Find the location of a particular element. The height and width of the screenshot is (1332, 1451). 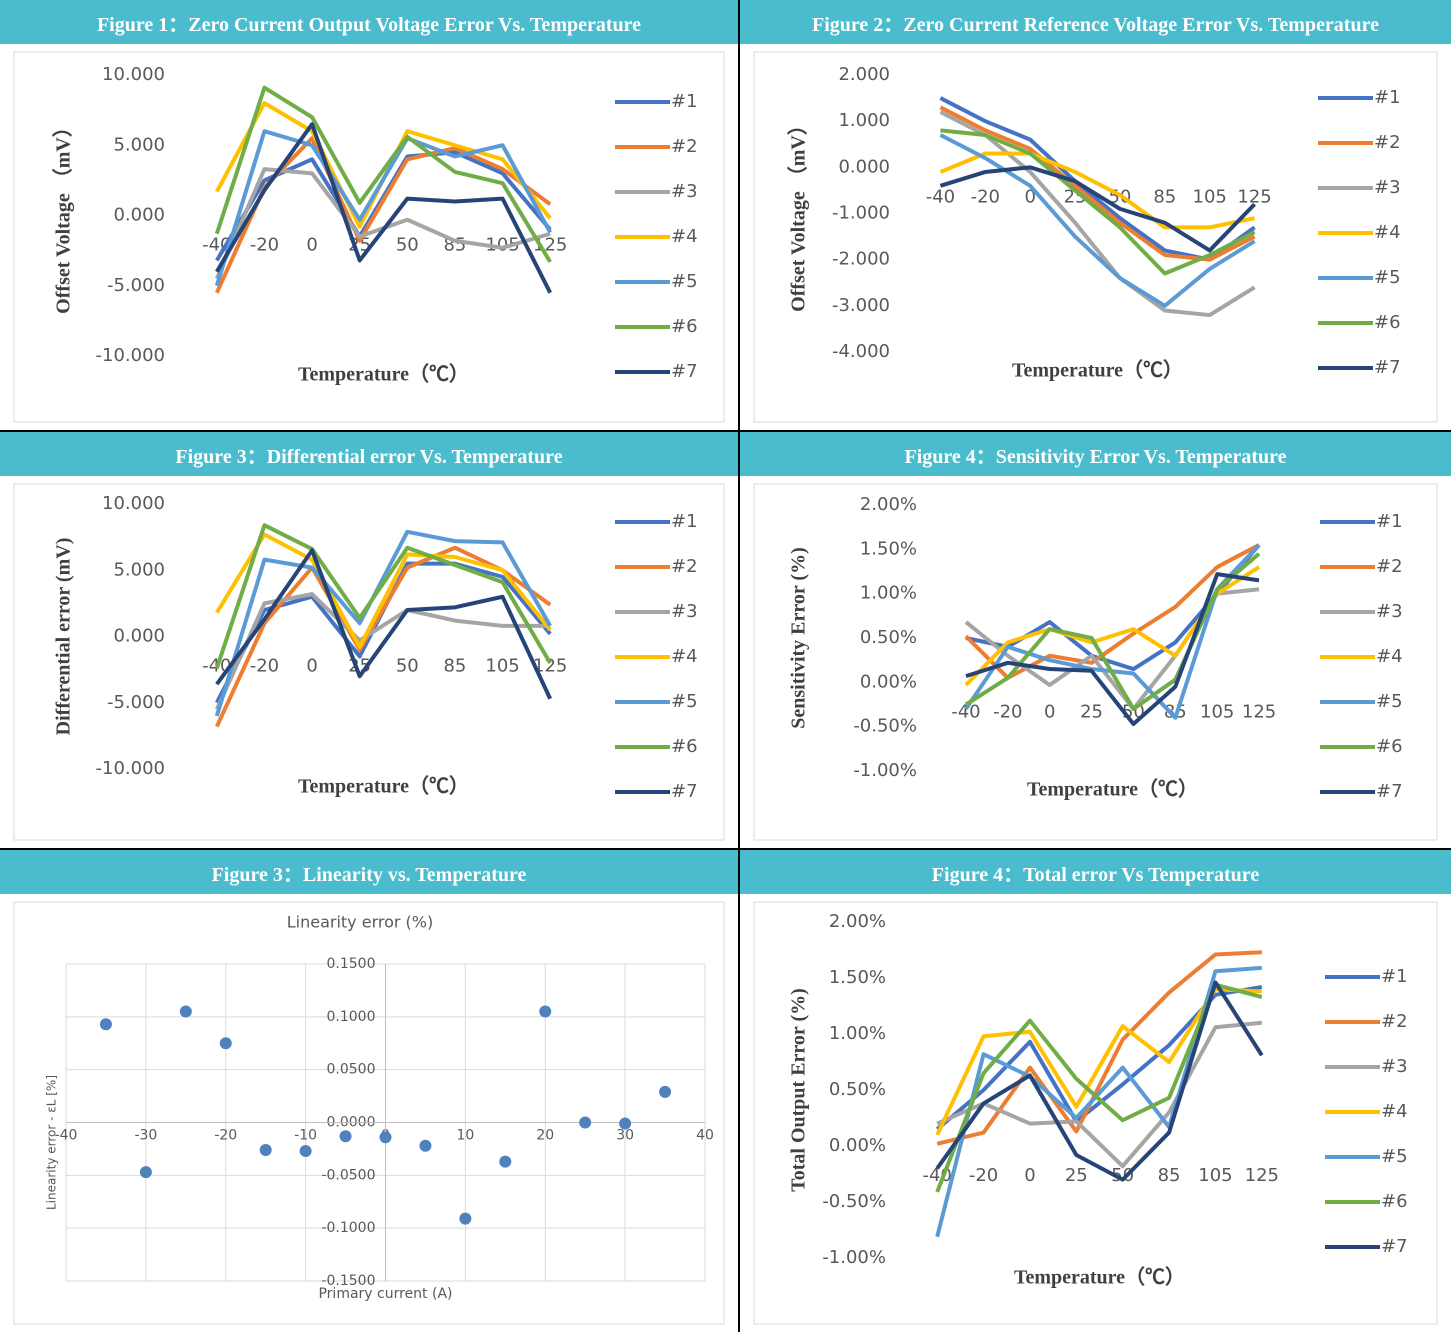

x-tick-label: 30 is located at coordinates (625, 1136).